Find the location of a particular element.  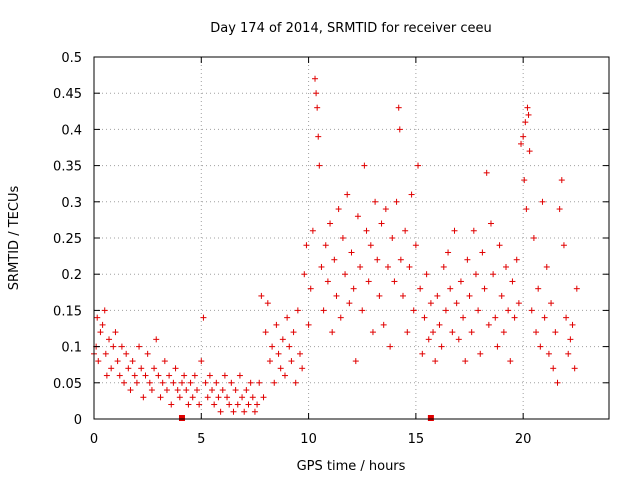

y-tick-label: 0.3 is located at coordinates (71, 203).